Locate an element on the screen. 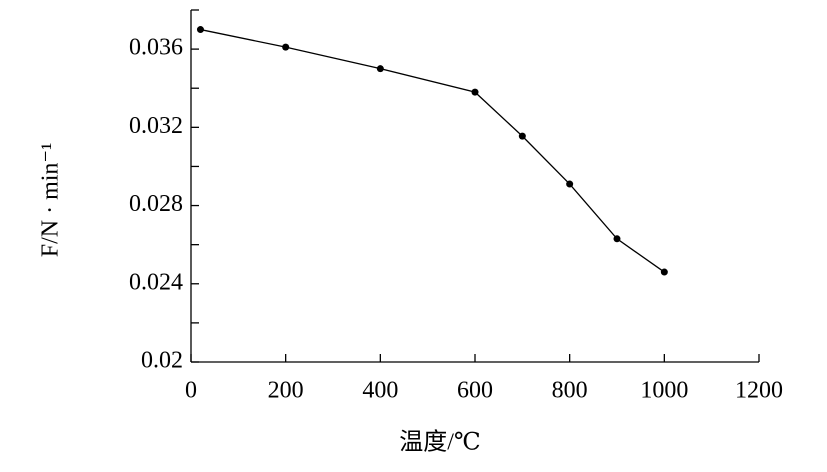 The image size is (827, 472). y-axis-label: F/N · min⁻¹ is located at coordinates (51, 200).